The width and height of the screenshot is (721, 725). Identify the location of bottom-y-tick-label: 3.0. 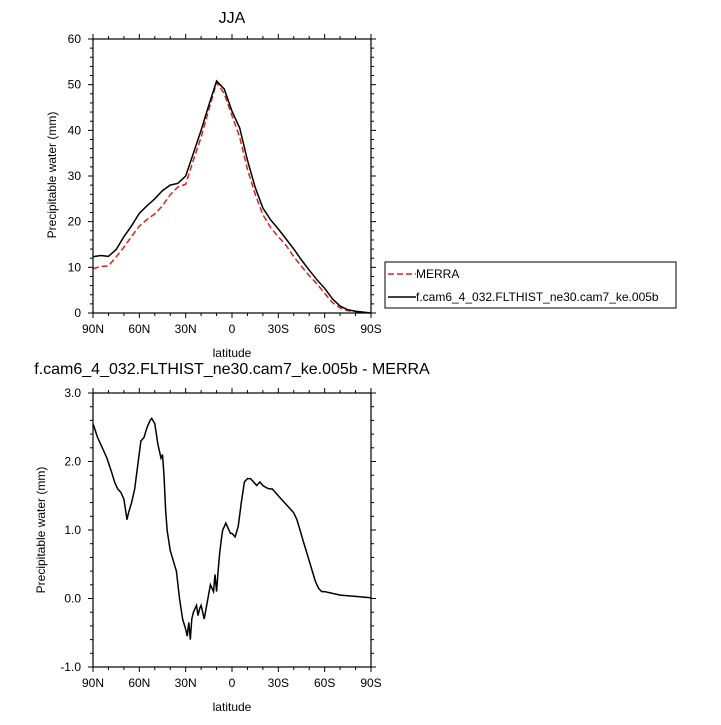
(72, 393).